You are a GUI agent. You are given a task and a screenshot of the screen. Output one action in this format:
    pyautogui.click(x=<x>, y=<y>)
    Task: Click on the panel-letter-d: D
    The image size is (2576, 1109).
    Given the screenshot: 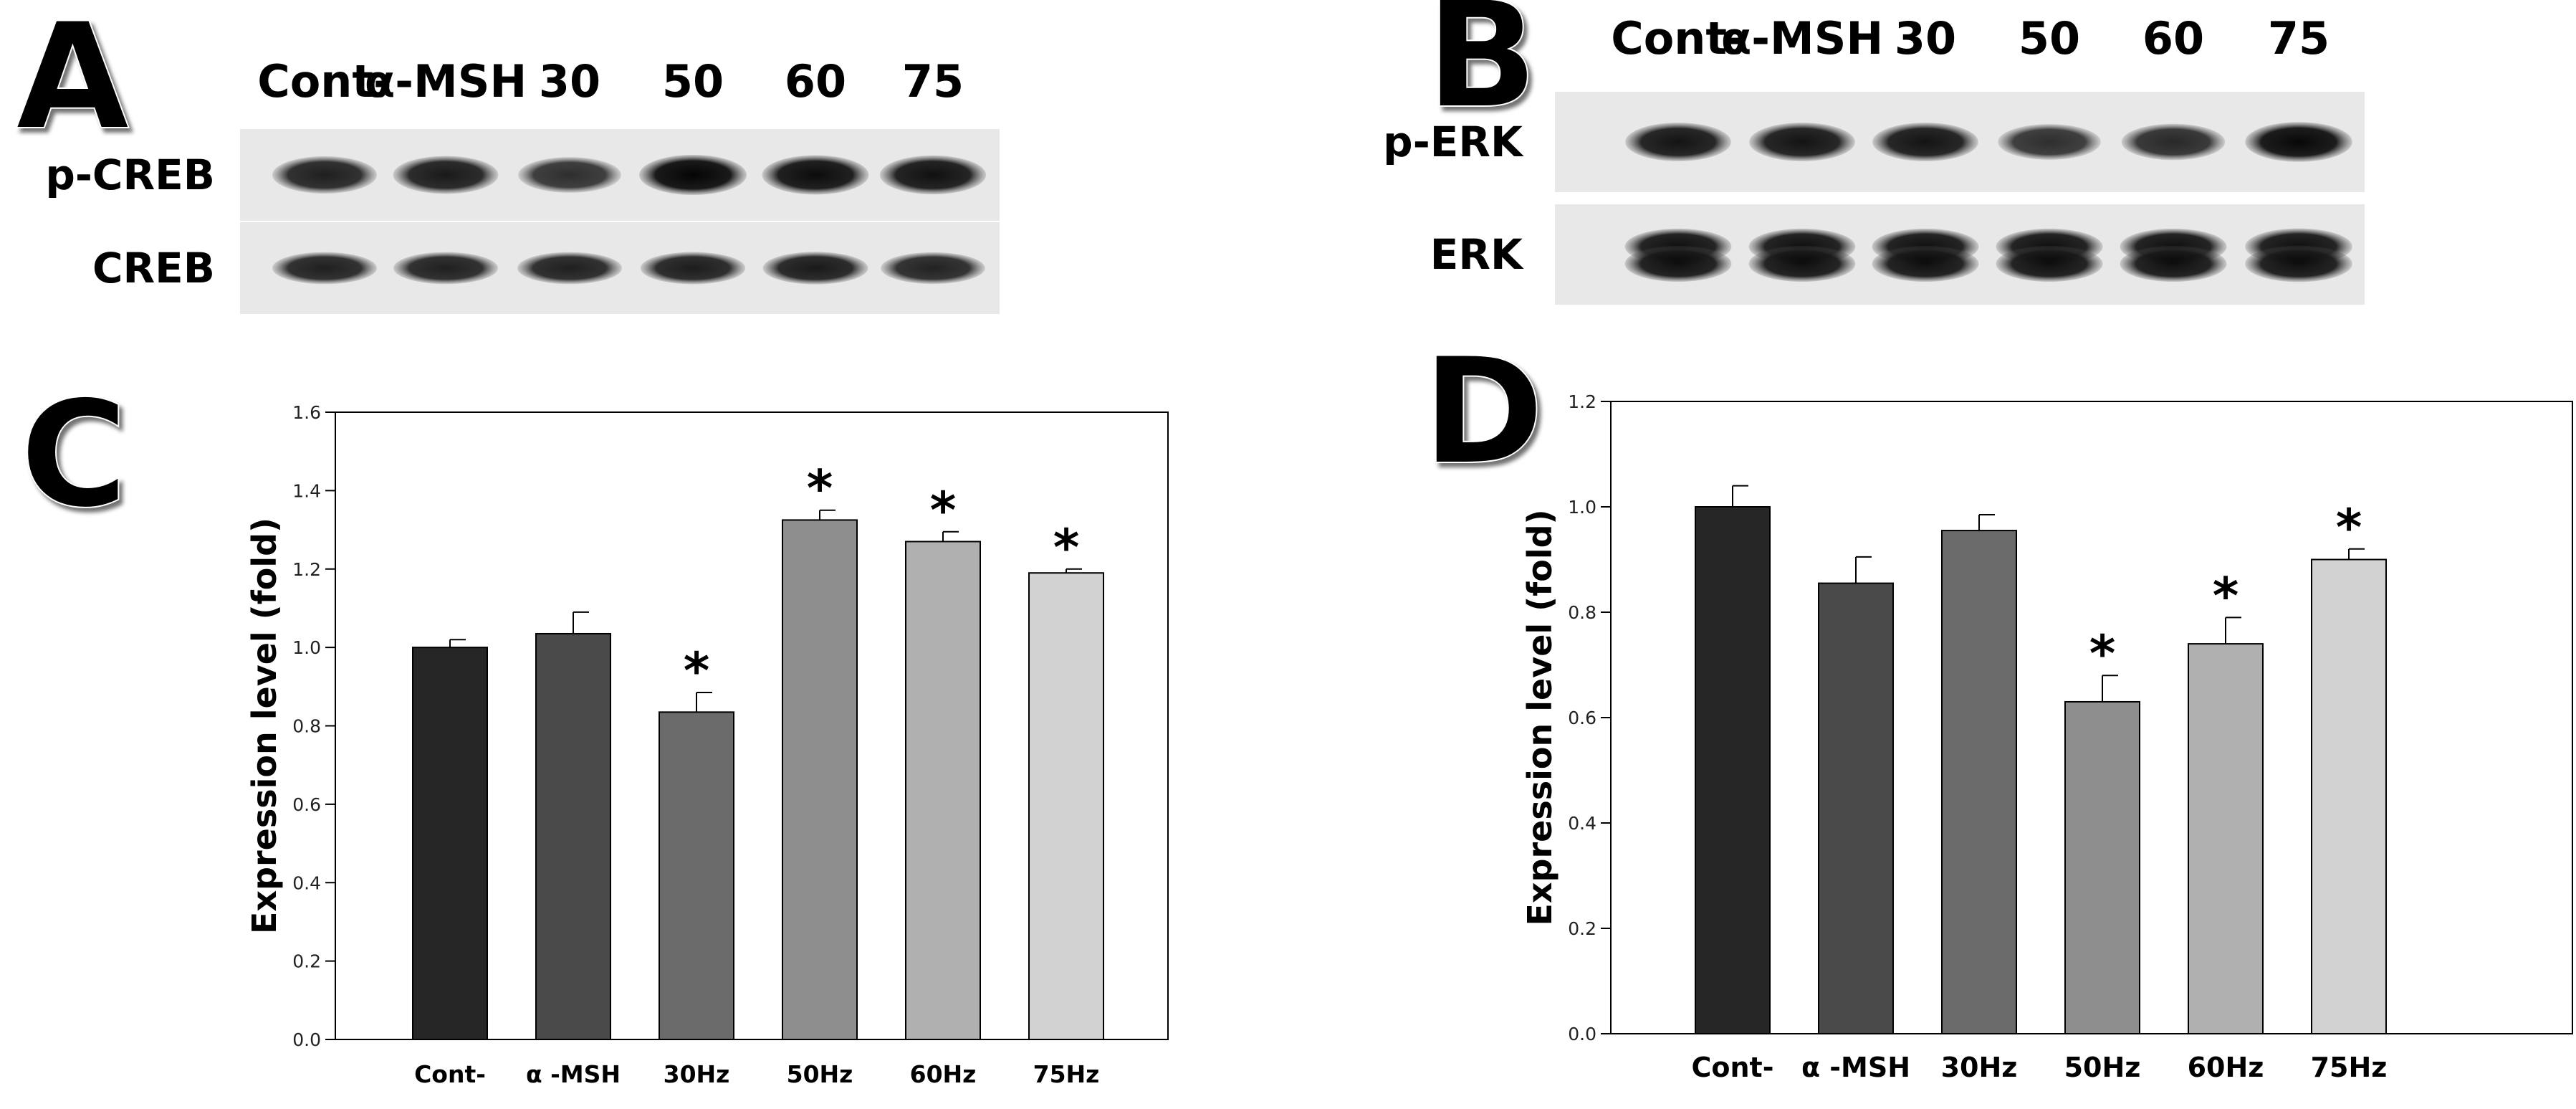 What is the action you would take?
    pyautogui.click(x=1483, y=412)
    